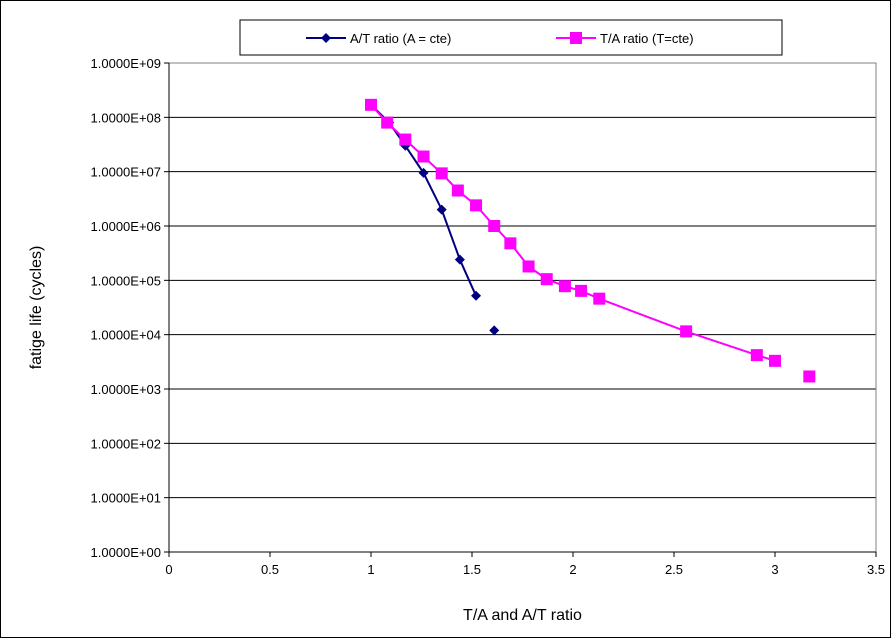  I want to click on legend-label-at: A/T ratio (A = cte), so click(400, 38).